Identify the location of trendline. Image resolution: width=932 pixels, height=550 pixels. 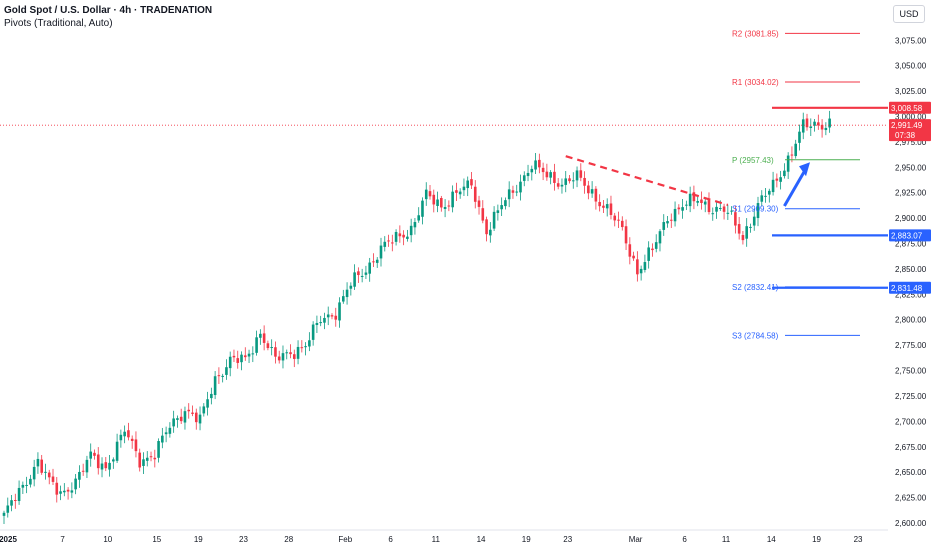
(647, 180).